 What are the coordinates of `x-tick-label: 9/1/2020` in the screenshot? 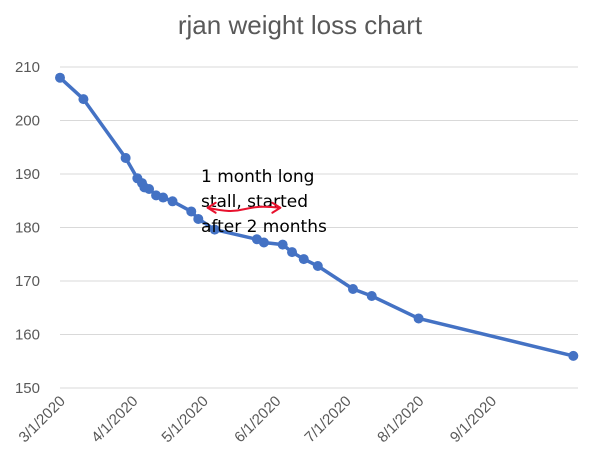 It's located at (473, 419).